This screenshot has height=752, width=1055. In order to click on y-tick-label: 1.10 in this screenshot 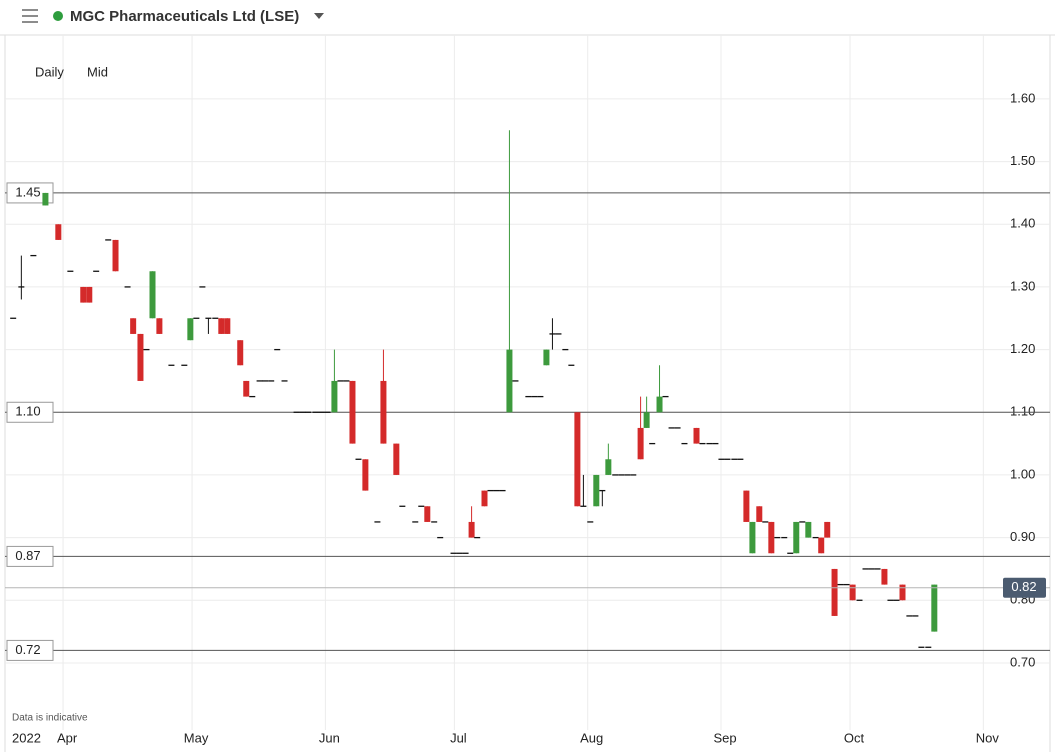, I will do `click(1022, 411)`.